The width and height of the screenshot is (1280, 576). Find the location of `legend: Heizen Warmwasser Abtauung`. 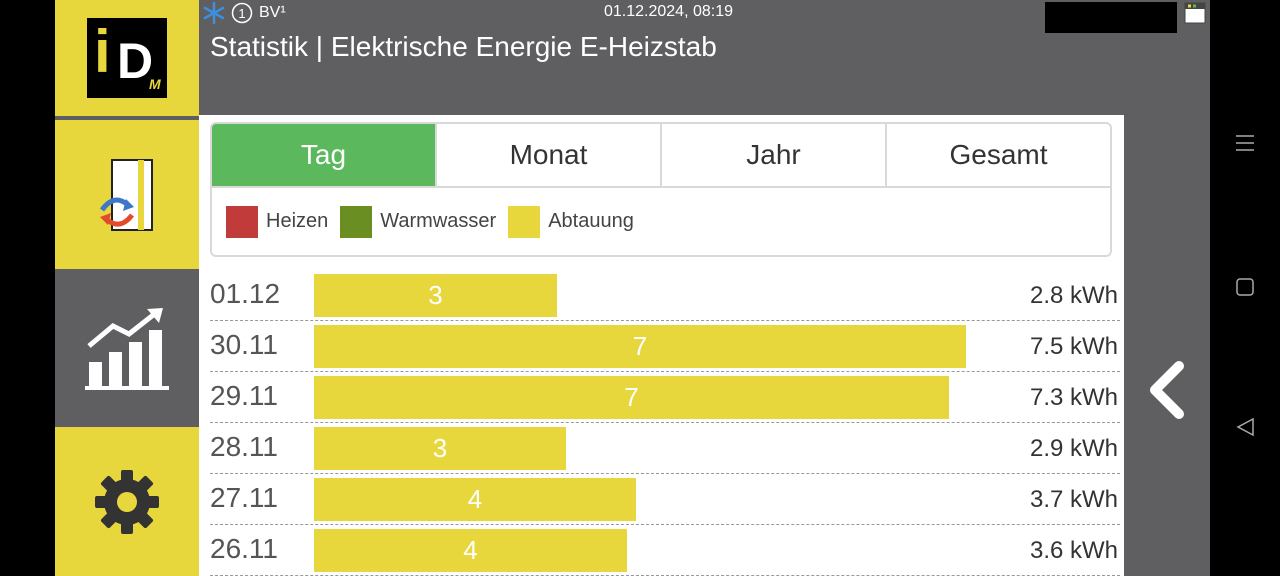

legend: Heizen Warmwasser Abtauung is located at coordinates (661, 221).